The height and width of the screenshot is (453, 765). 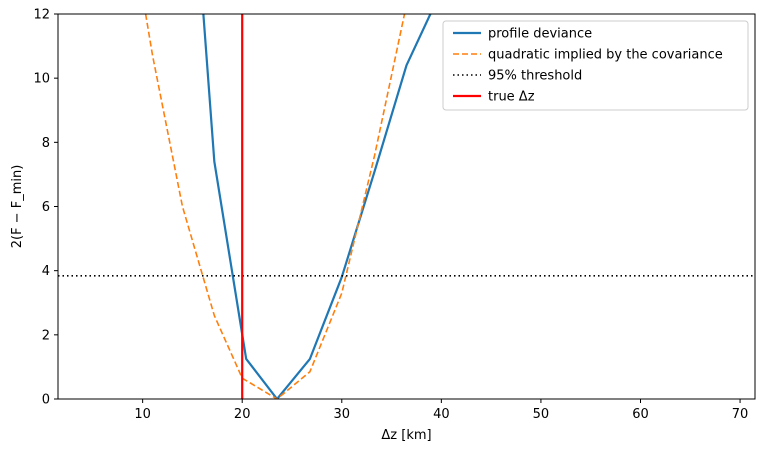 I want to click on x-axis-label: Δz [km], so click(x=406, y=435).